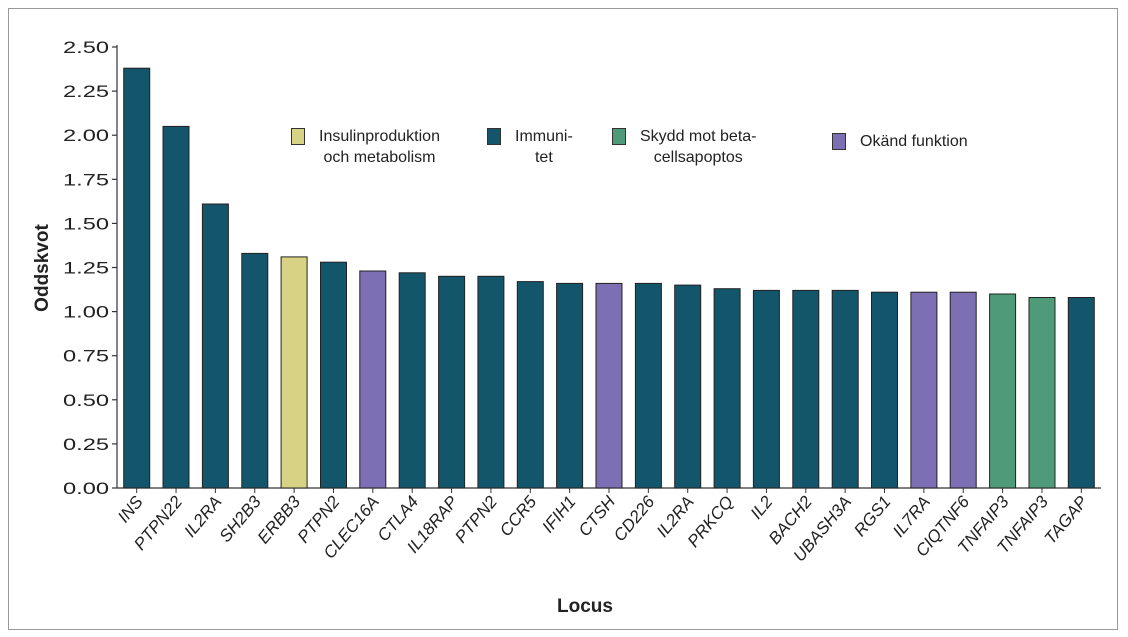  What do you see at coordinates (86, 91) in the screenshot?
I see `y-tick-label: 2.25` at bounding box center [86, 91].